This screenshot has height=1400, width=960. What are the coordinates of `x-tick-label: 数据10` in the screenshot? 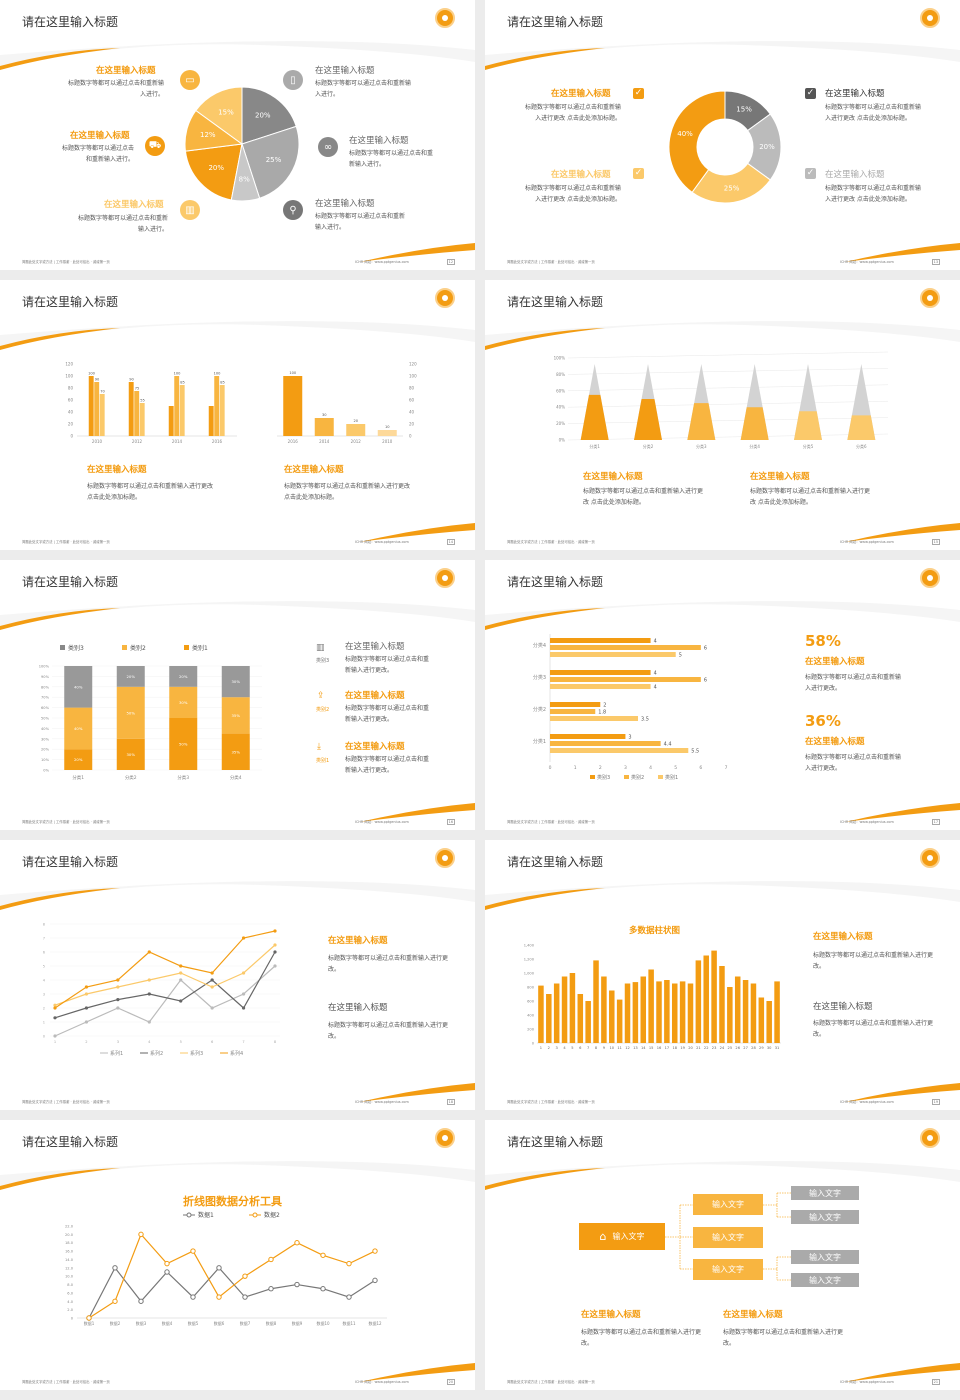 It's located at (323, 1323).